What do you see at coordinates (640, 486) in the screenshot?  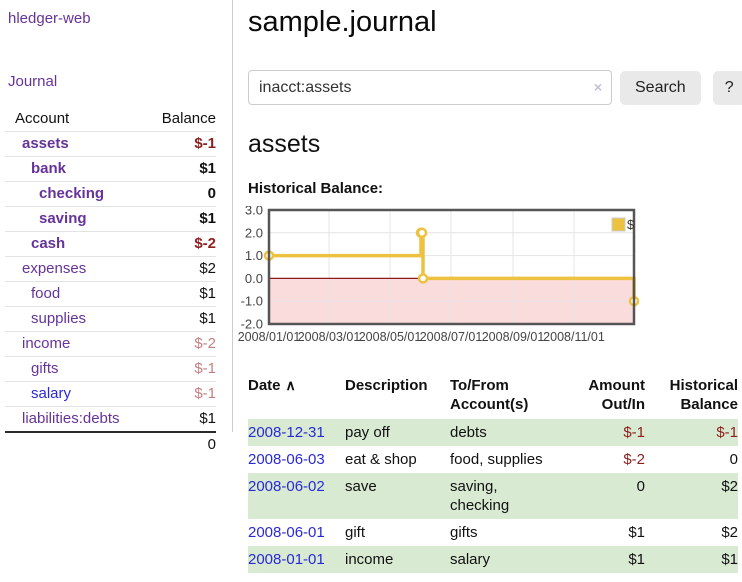 I see `register-amount-cell: 0` at bounding box center [640, 486].